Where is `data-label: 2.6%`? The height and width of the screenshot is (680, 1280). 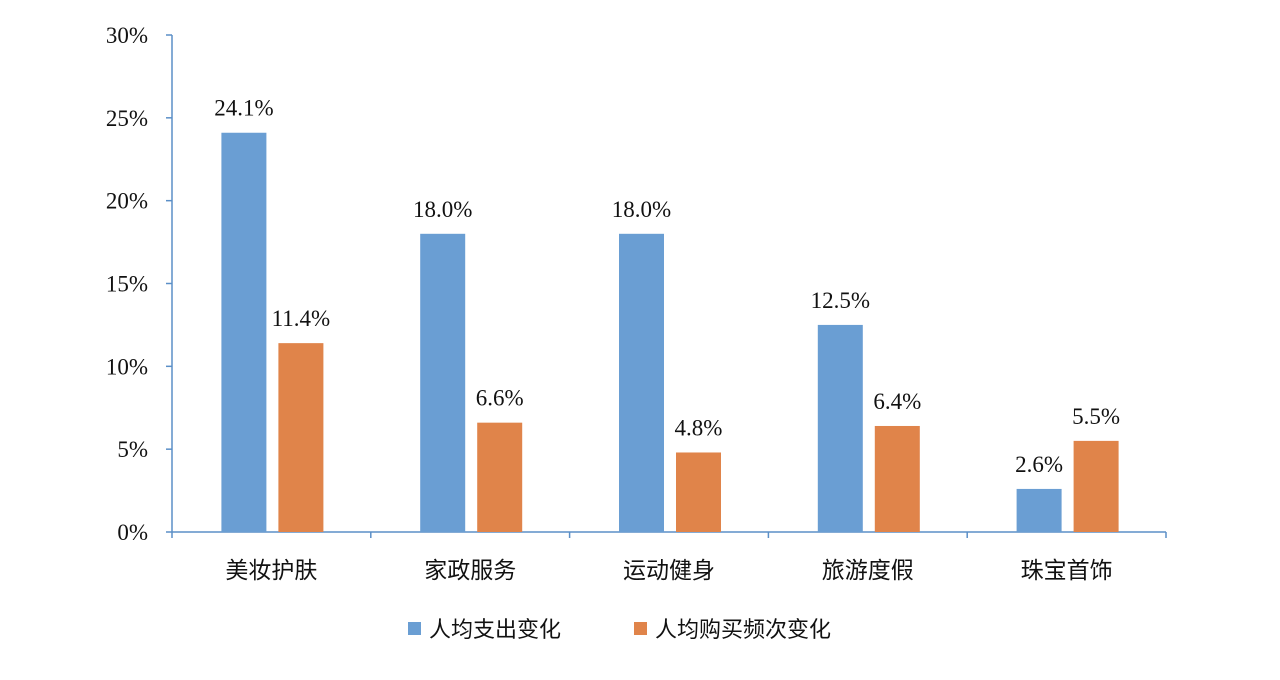
data-label: 2.6% is located at coordinates (1039, 464).